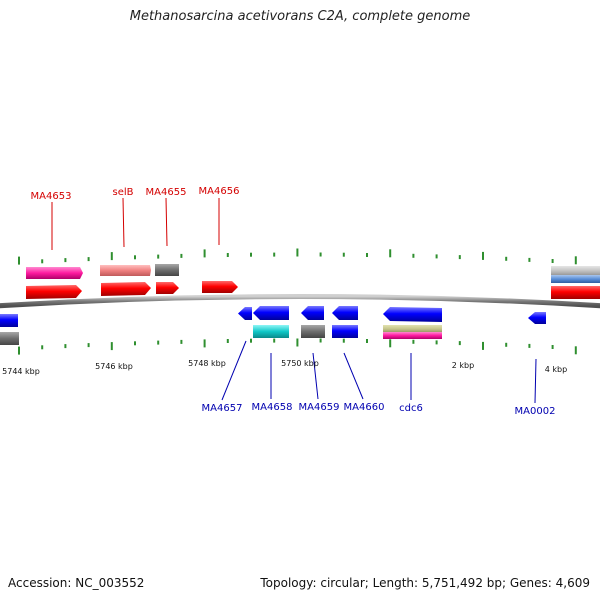 The image size is (600, 600). What do you see at coordinates (364, 407) in the screenshot?
I see `gene-label: MA4660` at bounding box center [364, 407].